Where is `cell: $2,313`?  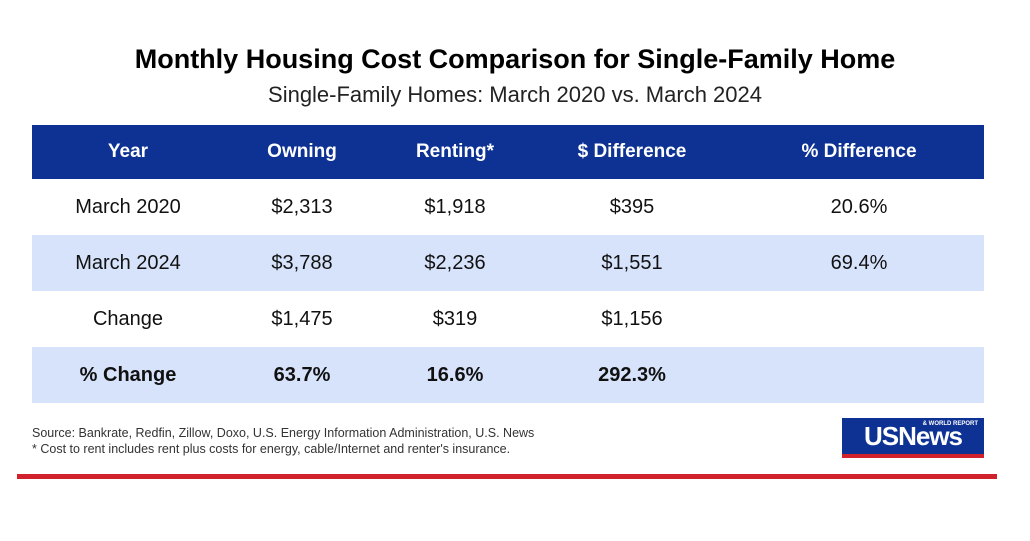
cell: $2,313 is located at coordinates (302, 206).